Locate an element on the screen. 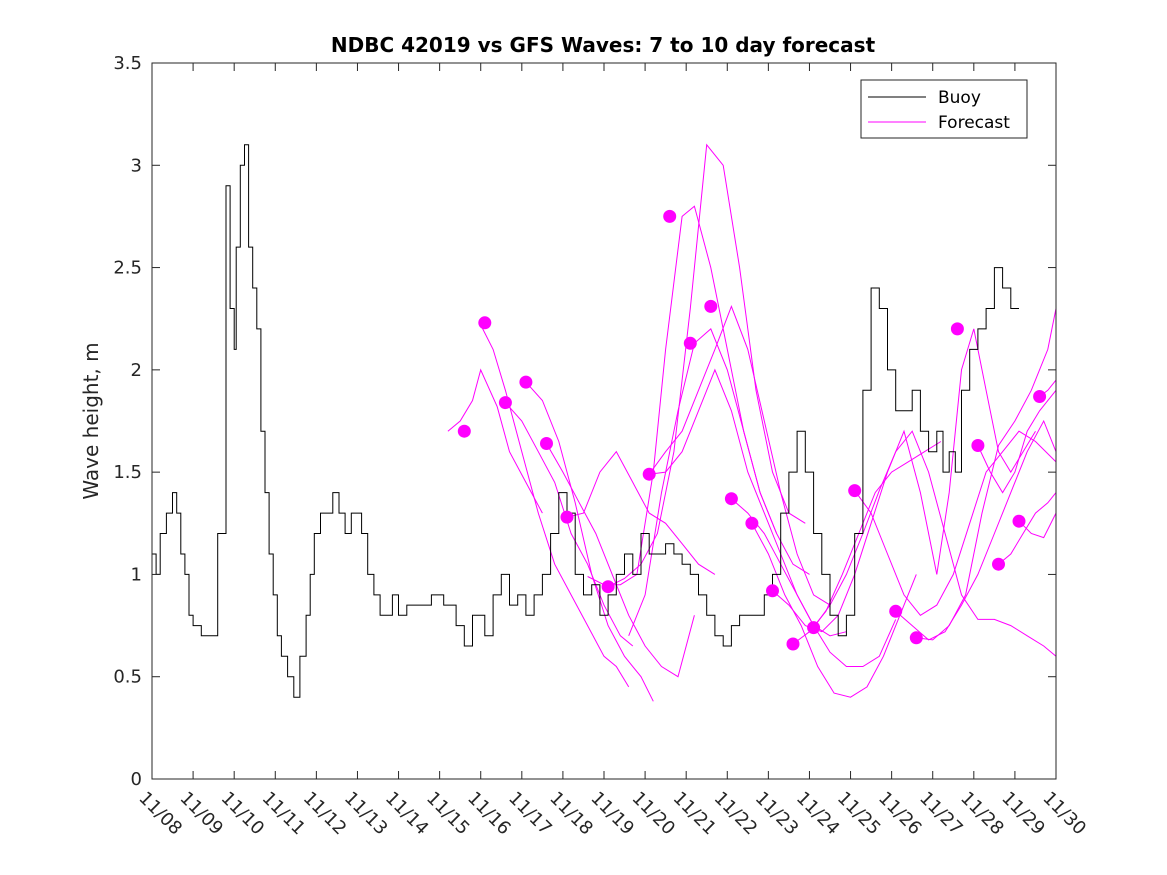 This screenshot has height=875, width=1167. y-tick-label: 3 is located at coordinates (136, 165).